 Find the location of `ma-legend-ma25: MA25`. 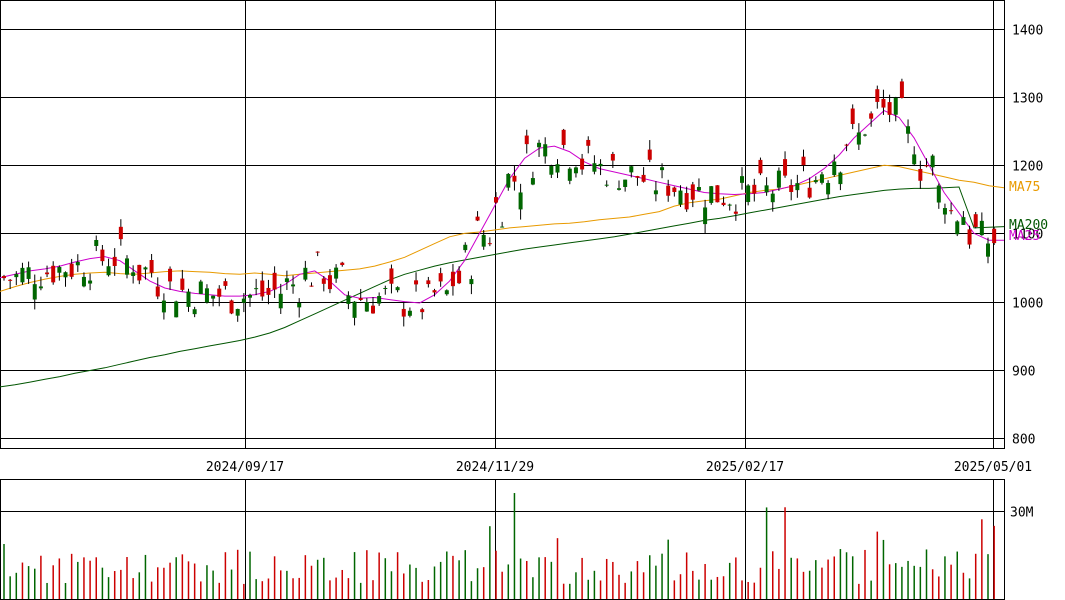

ma-legend-ma25: MA25 is located at coordinates (1024, 236).